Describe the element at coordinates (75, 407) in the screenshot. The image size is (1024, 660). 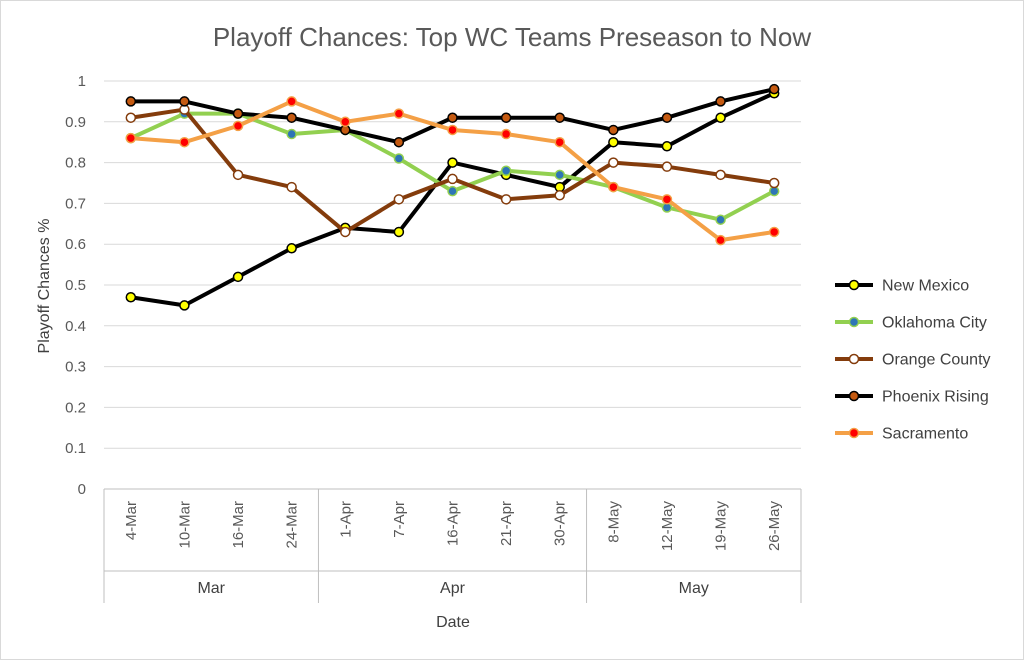
I see `y-tick-label: 0.2` at that location.